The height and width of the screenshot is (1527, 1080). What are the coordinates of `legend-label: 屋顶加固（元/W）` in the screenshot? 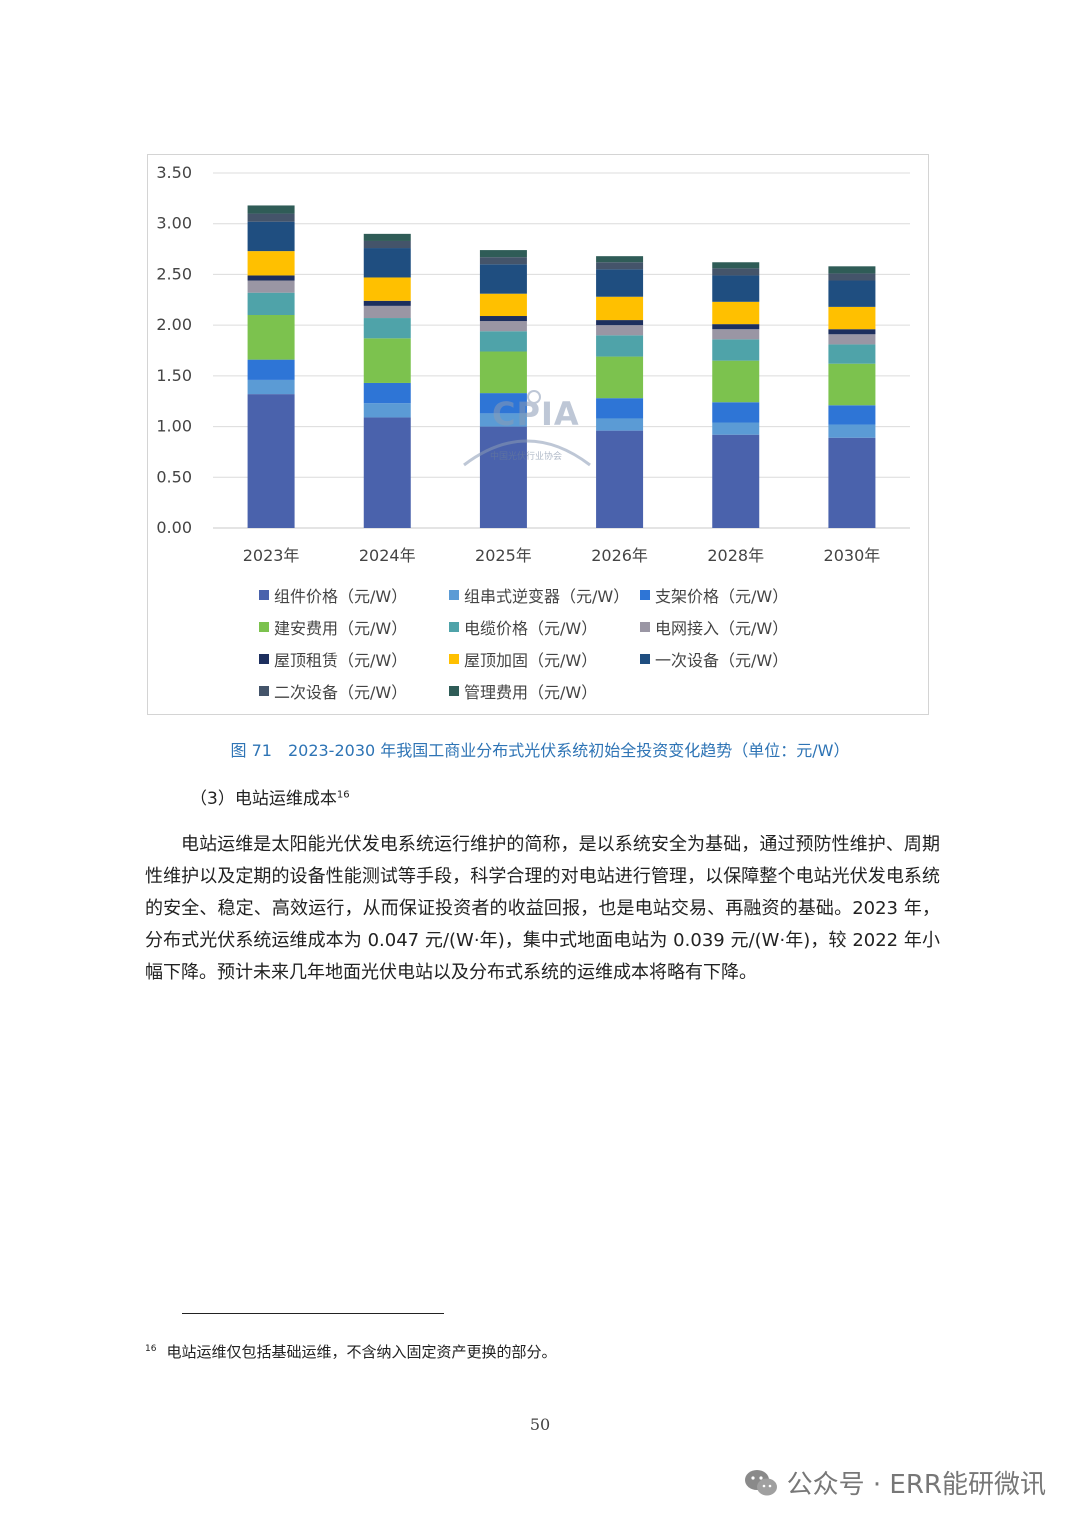 It's located at (531, 660).